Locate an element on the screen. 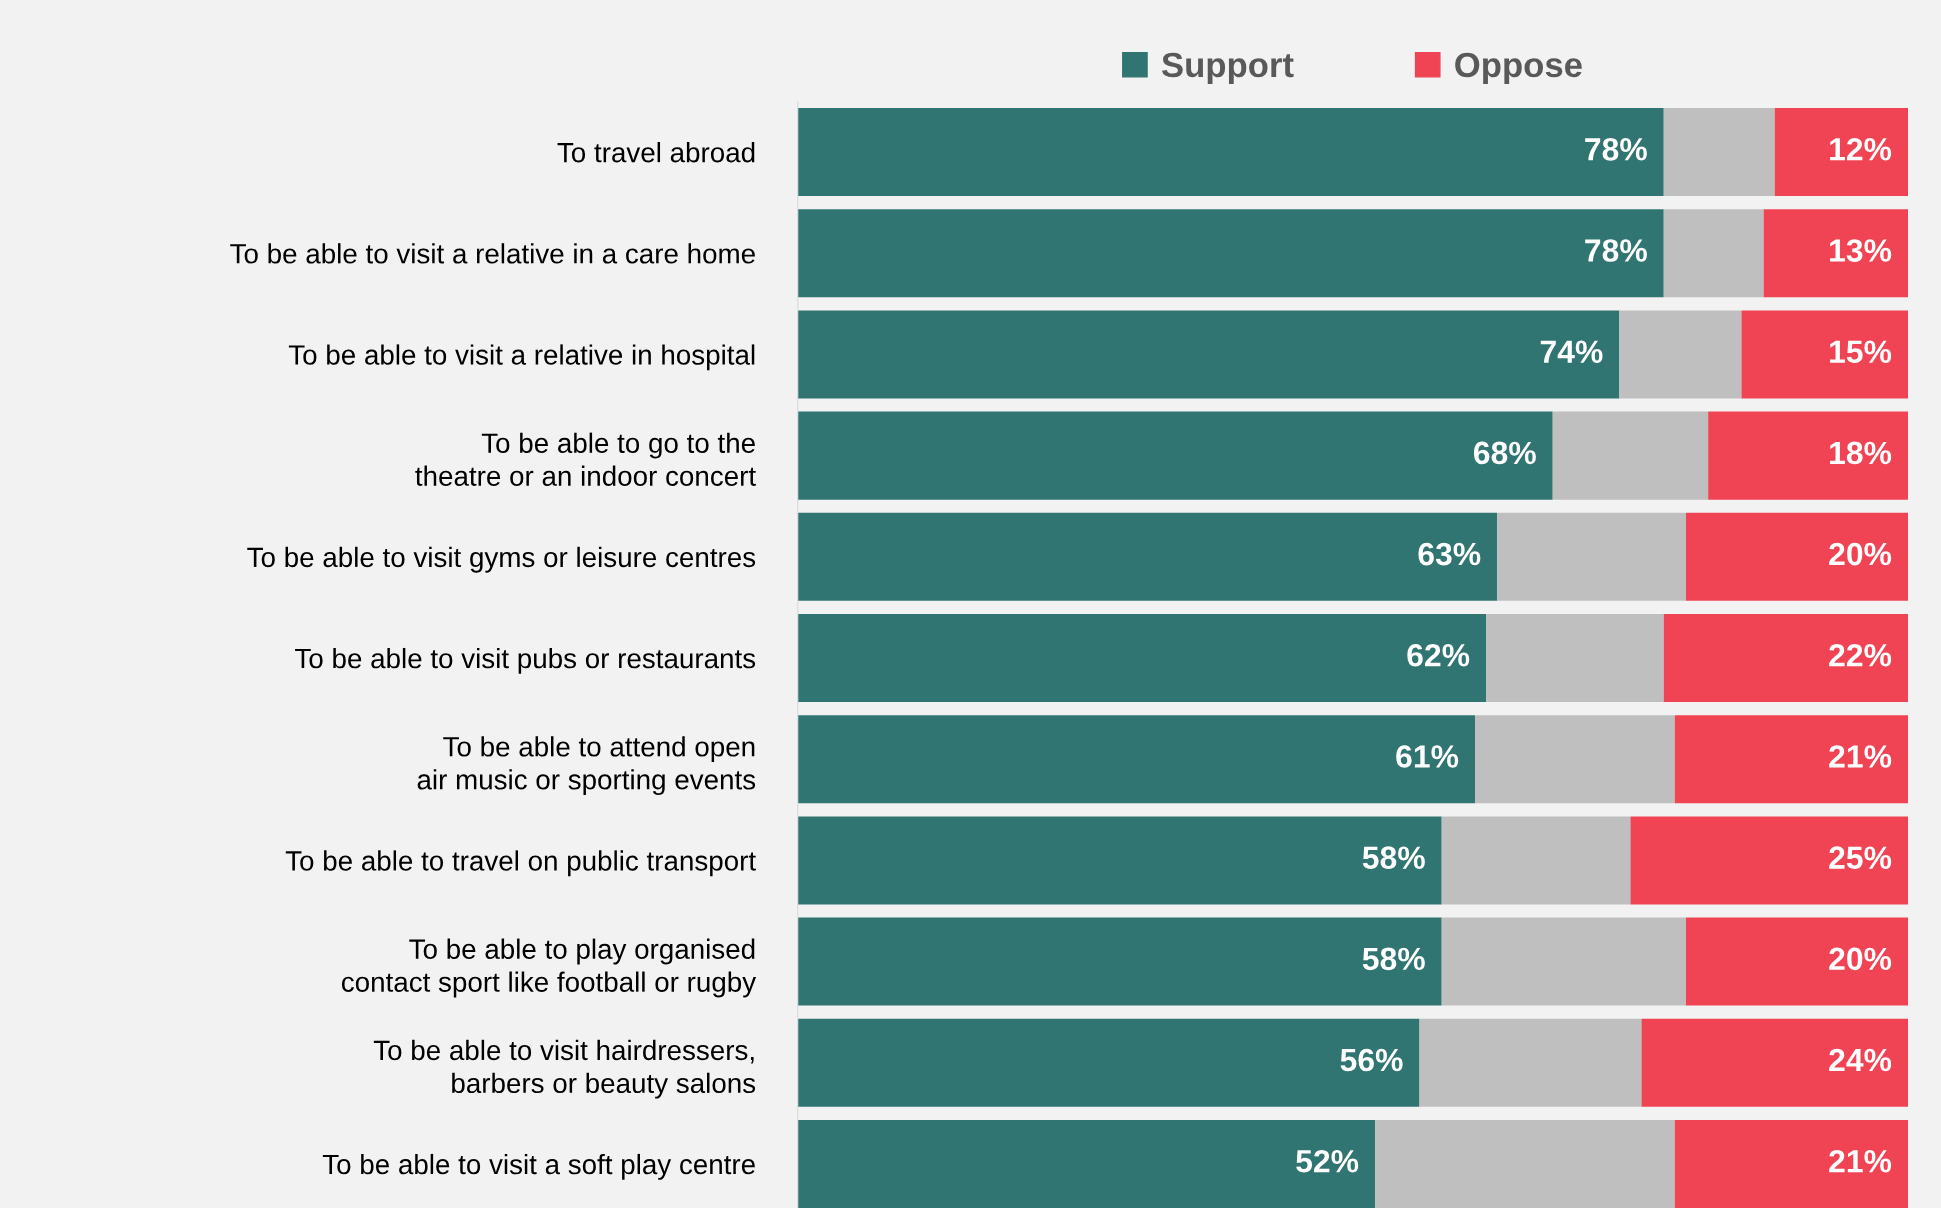  legend-label: Support is located at coordinates (1227, 68).